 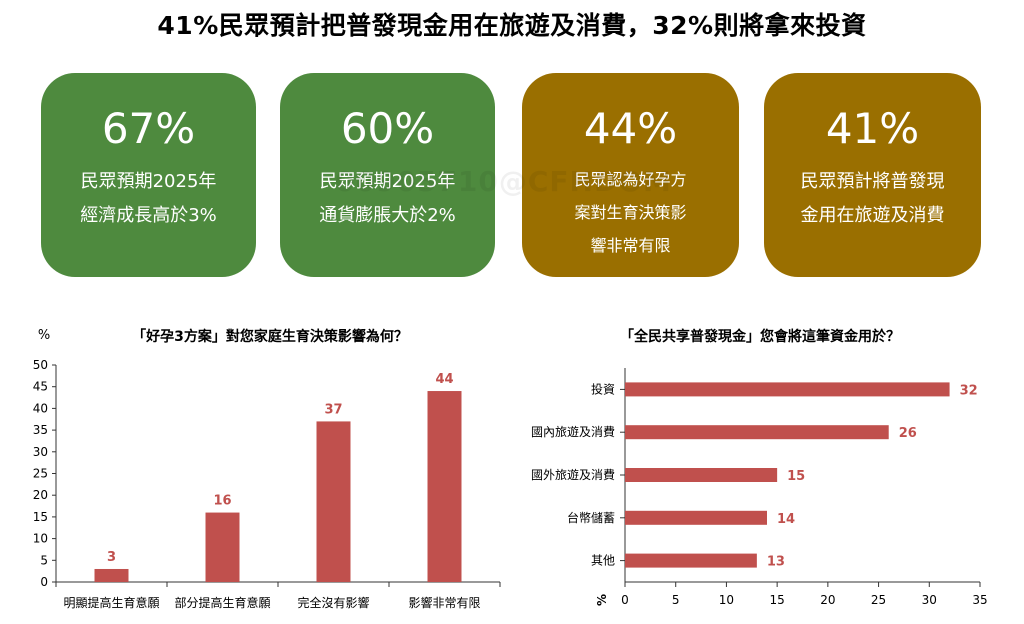 What do you see at coordinates (40, 387) in the screenshot?
I see `chart1-y-tick-label: 45` at bounding box center [40, 387].